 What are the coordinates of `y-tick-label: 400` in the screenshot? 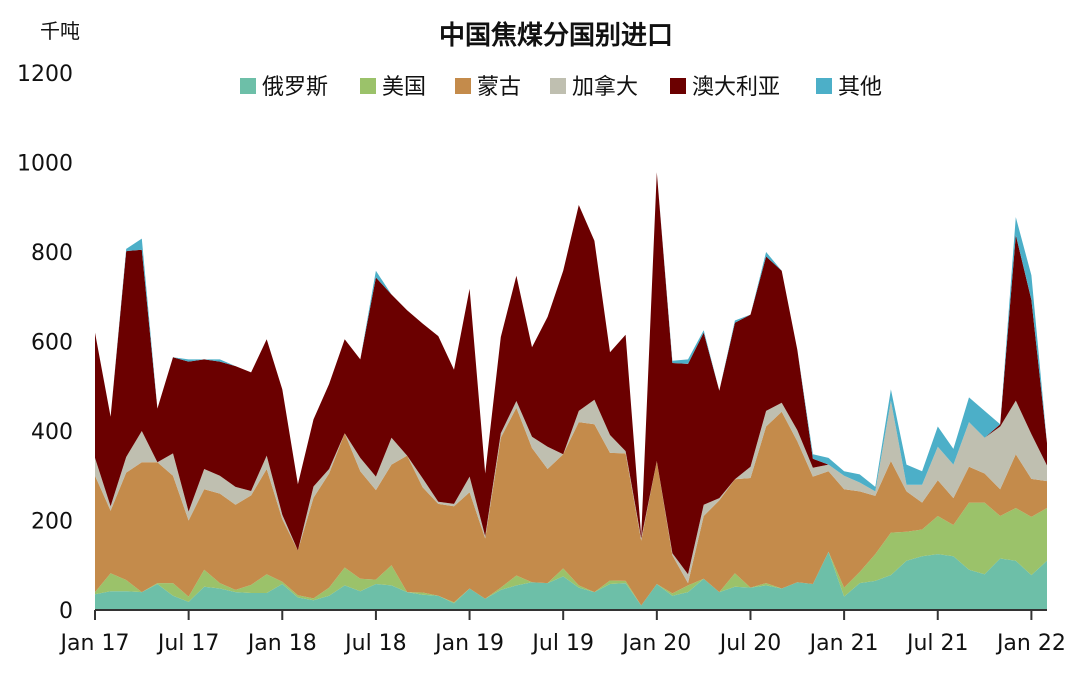 It's located at (52, 432).